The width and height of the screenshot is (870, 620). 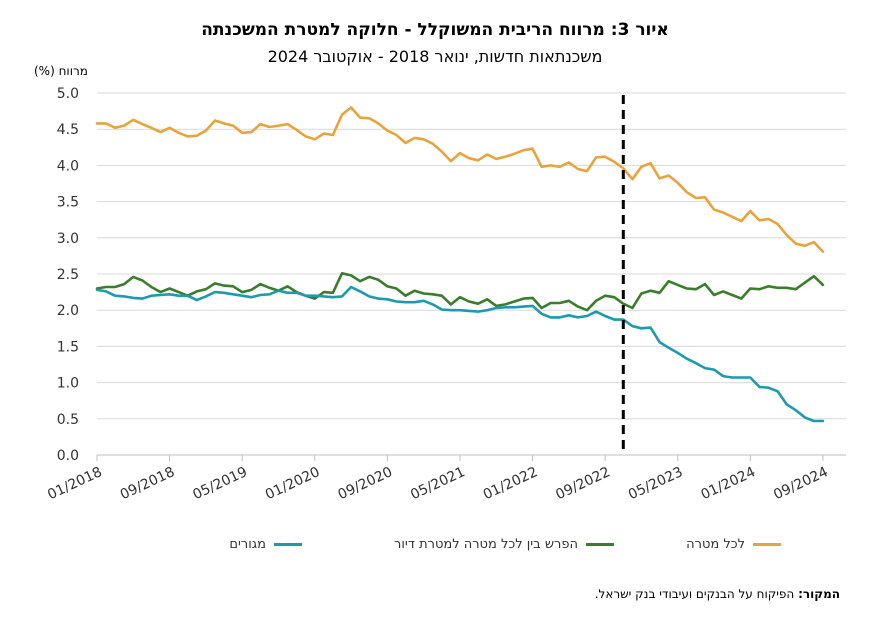 I want to click on x-tick-label: 05/2019, so click(x=219, y=483).